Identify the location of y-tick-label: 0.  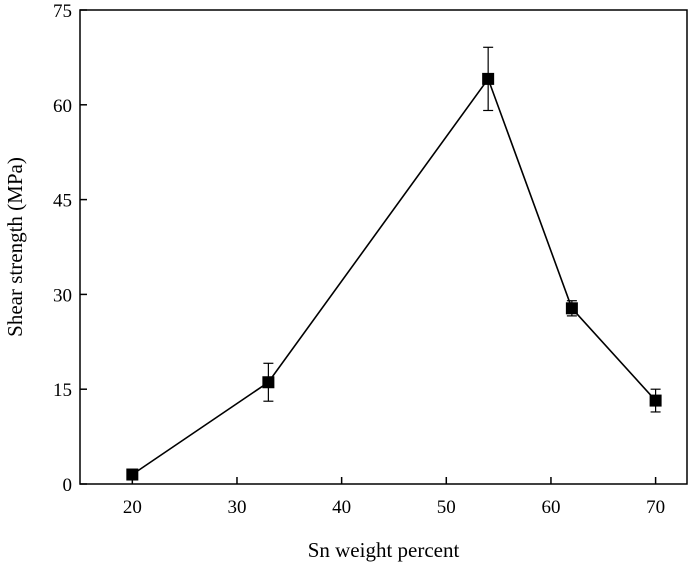
(68, 485).